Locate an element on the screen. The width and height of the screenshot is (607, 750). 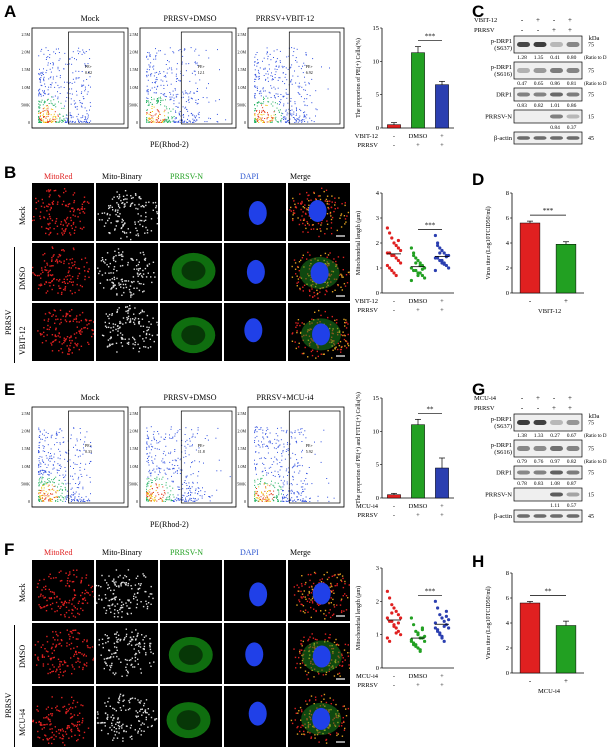
facs-ytick: 0 is located at coordinates (137, 122).